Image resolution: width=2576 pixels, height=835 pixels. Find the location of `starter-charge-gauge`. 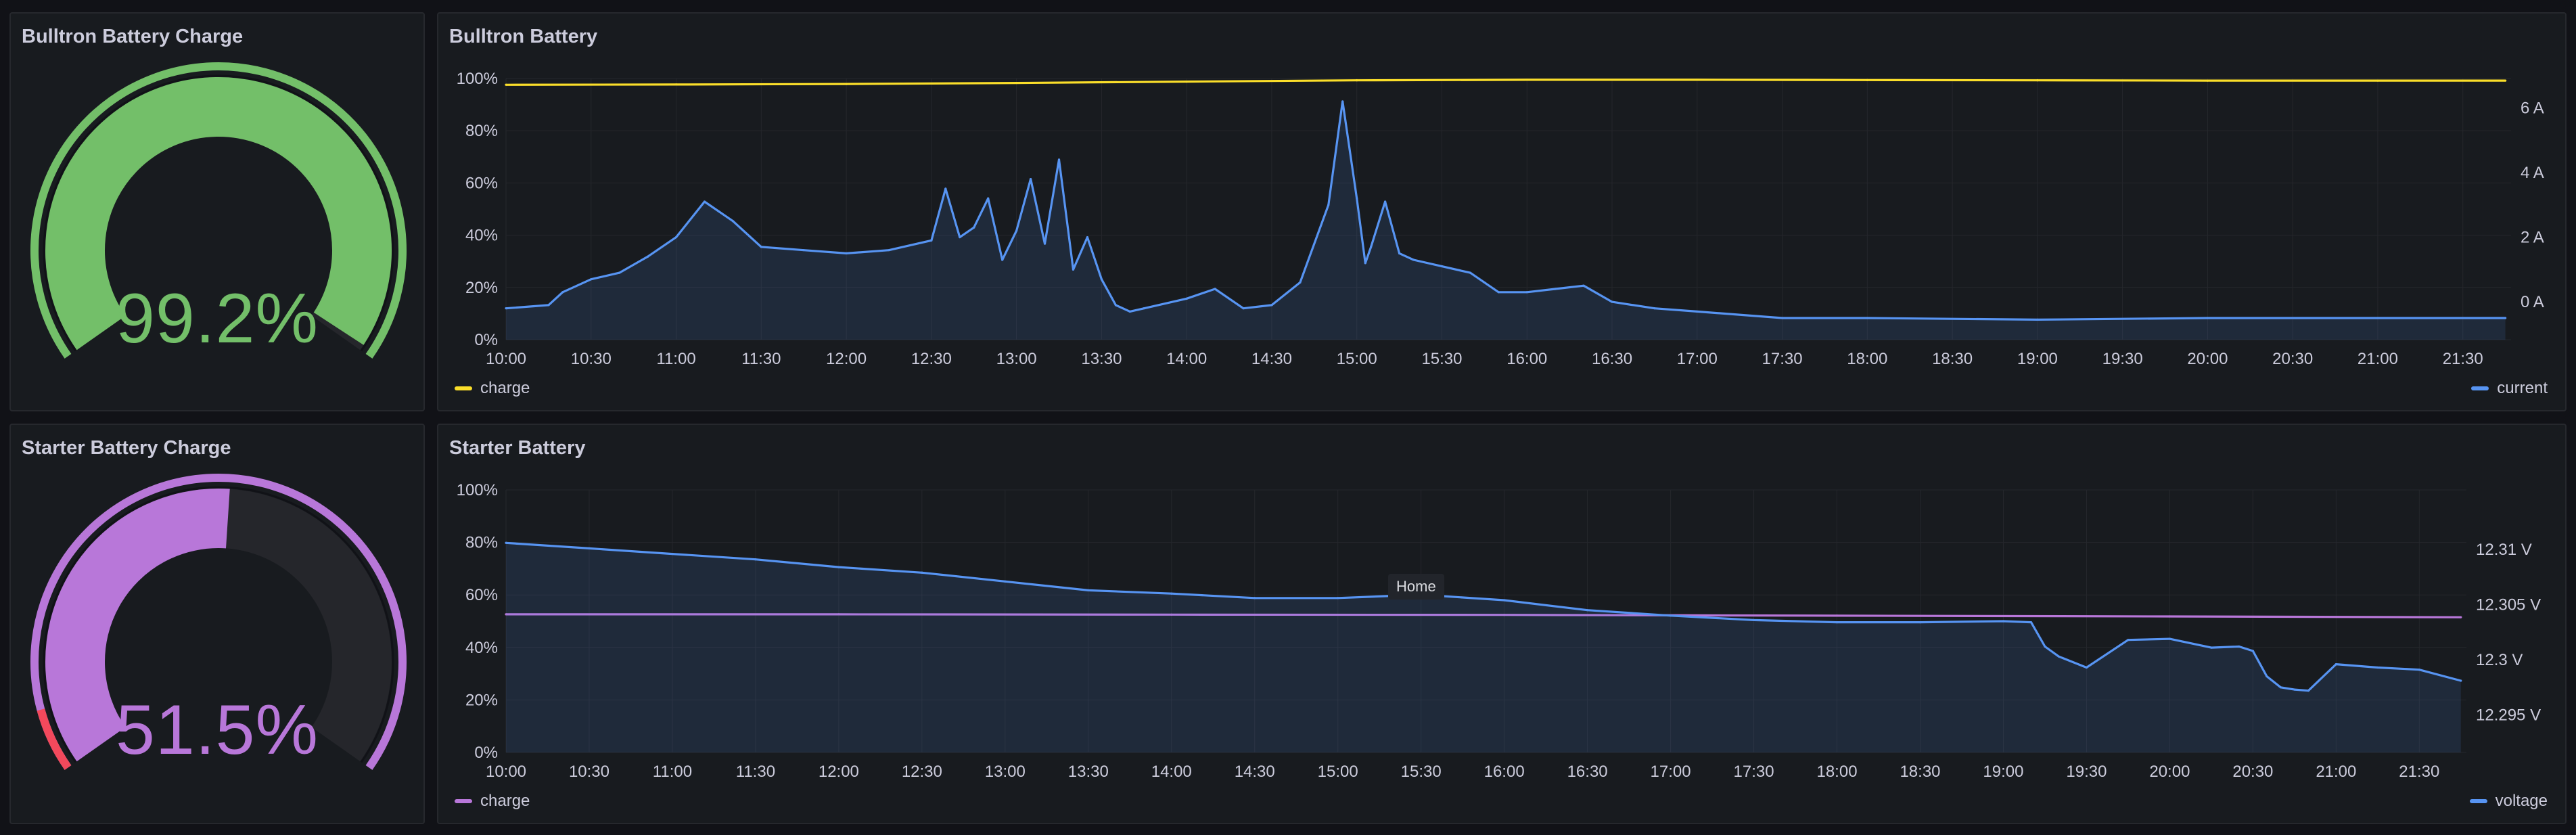

starter-charge-gauge is located at coordinates (218, 622).